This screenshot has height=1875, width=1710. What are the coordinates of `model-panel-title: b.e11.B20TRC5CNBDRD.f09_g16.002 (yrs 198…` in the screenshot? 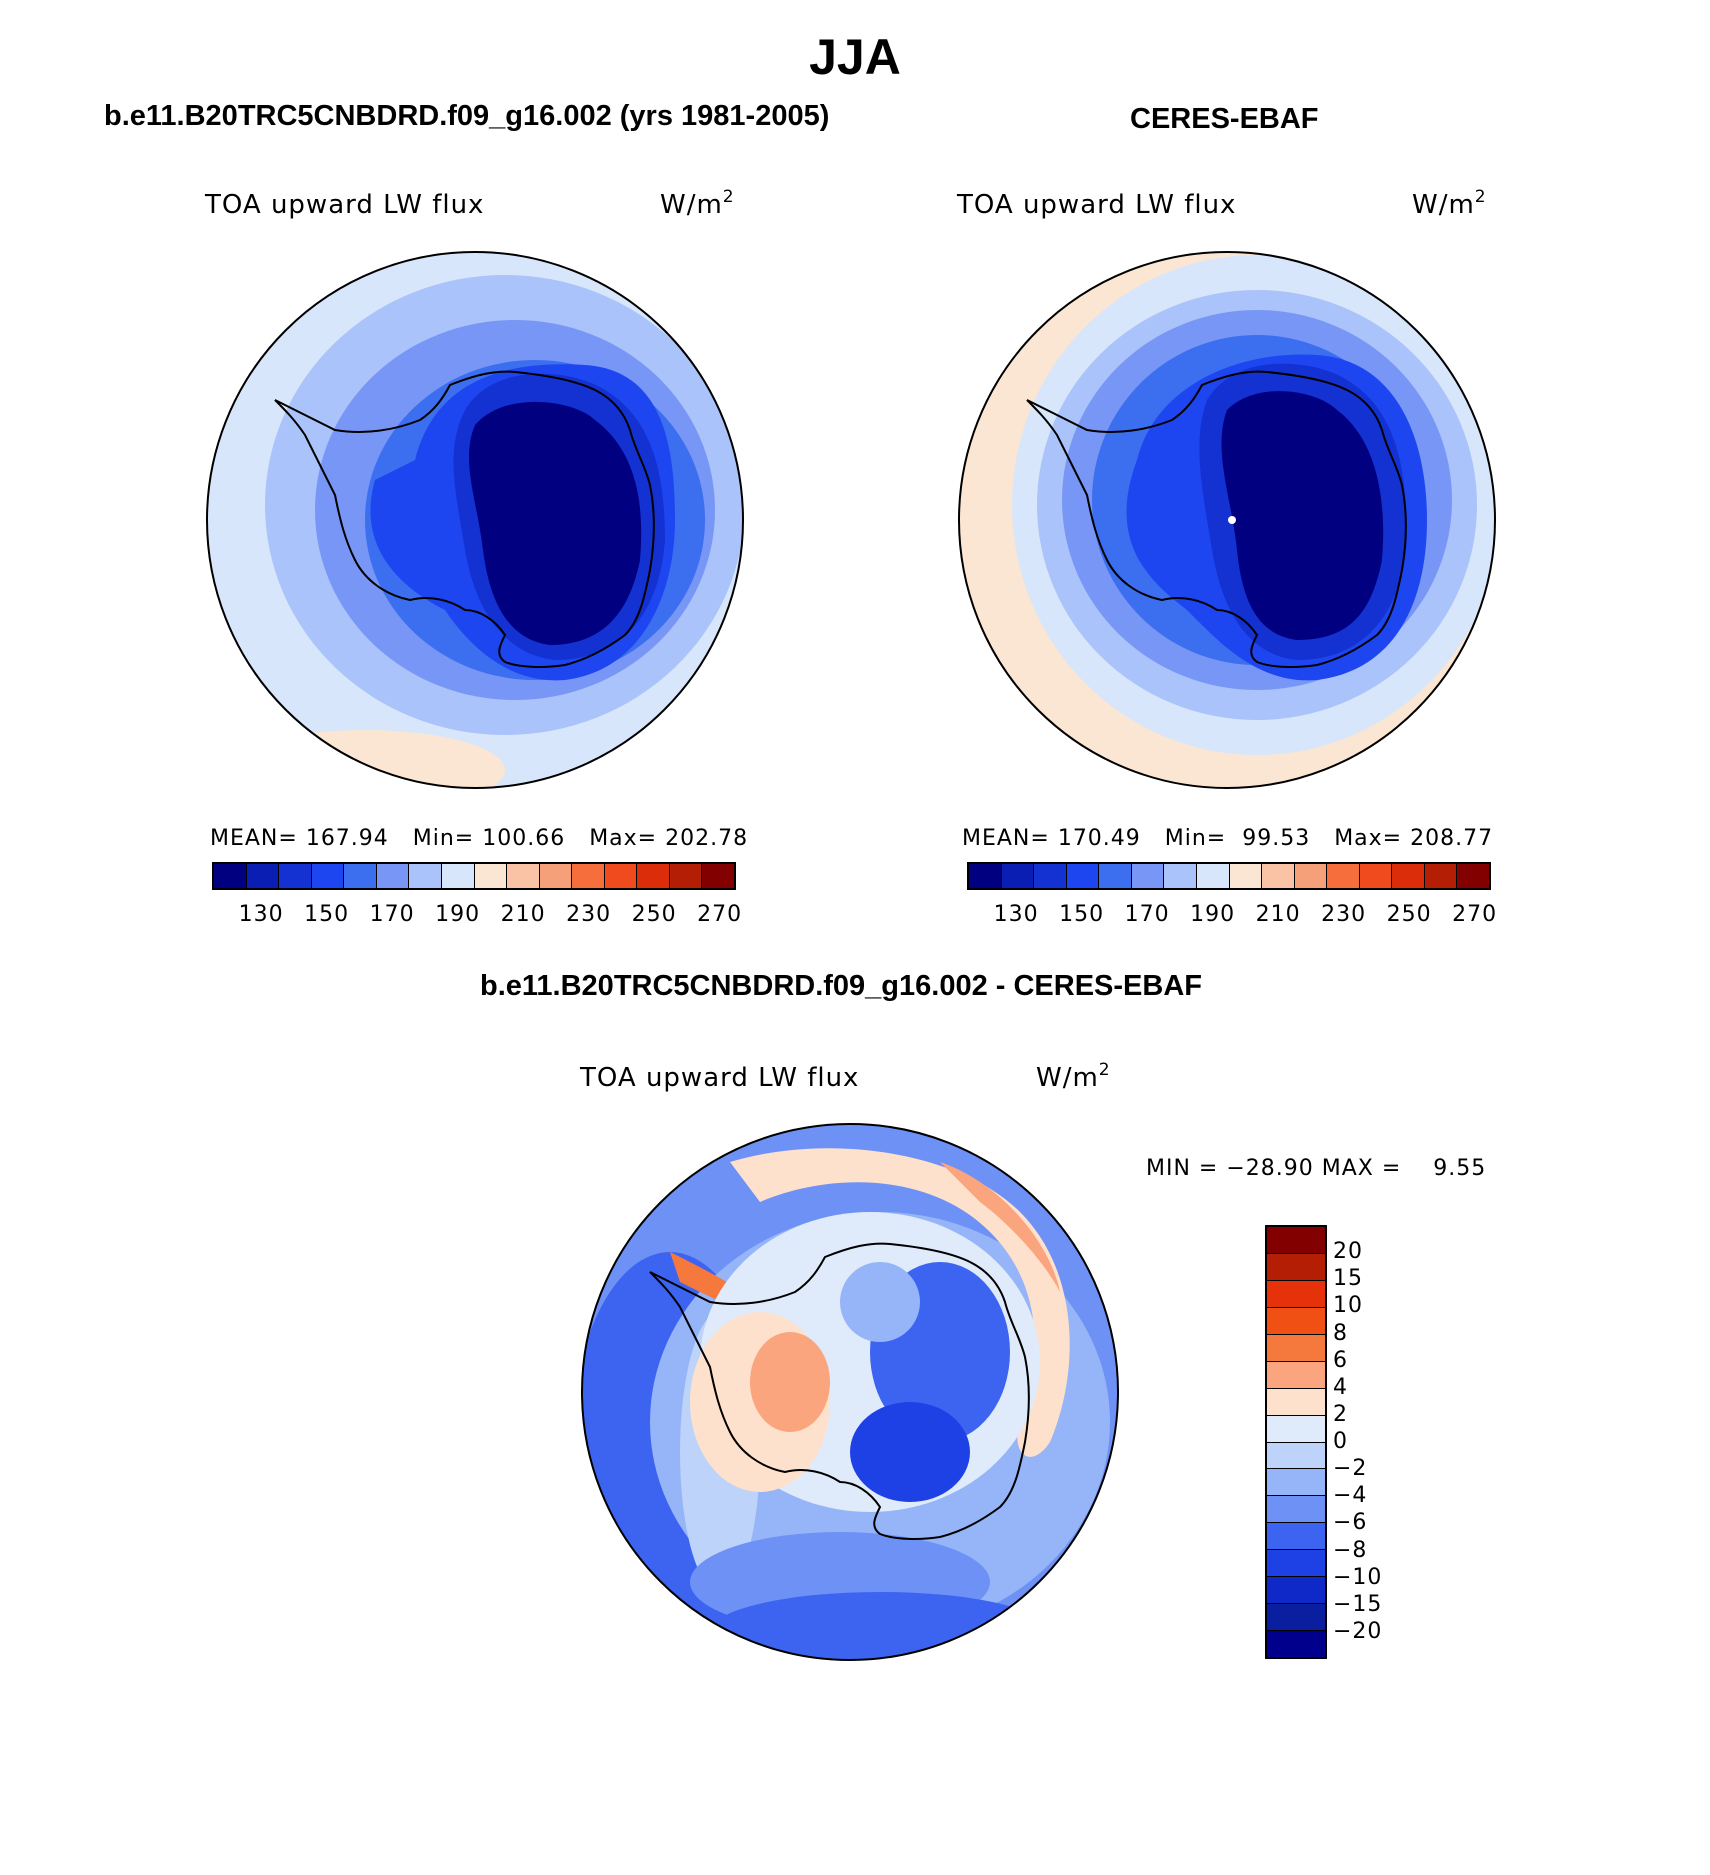 It's located at (467, 116).